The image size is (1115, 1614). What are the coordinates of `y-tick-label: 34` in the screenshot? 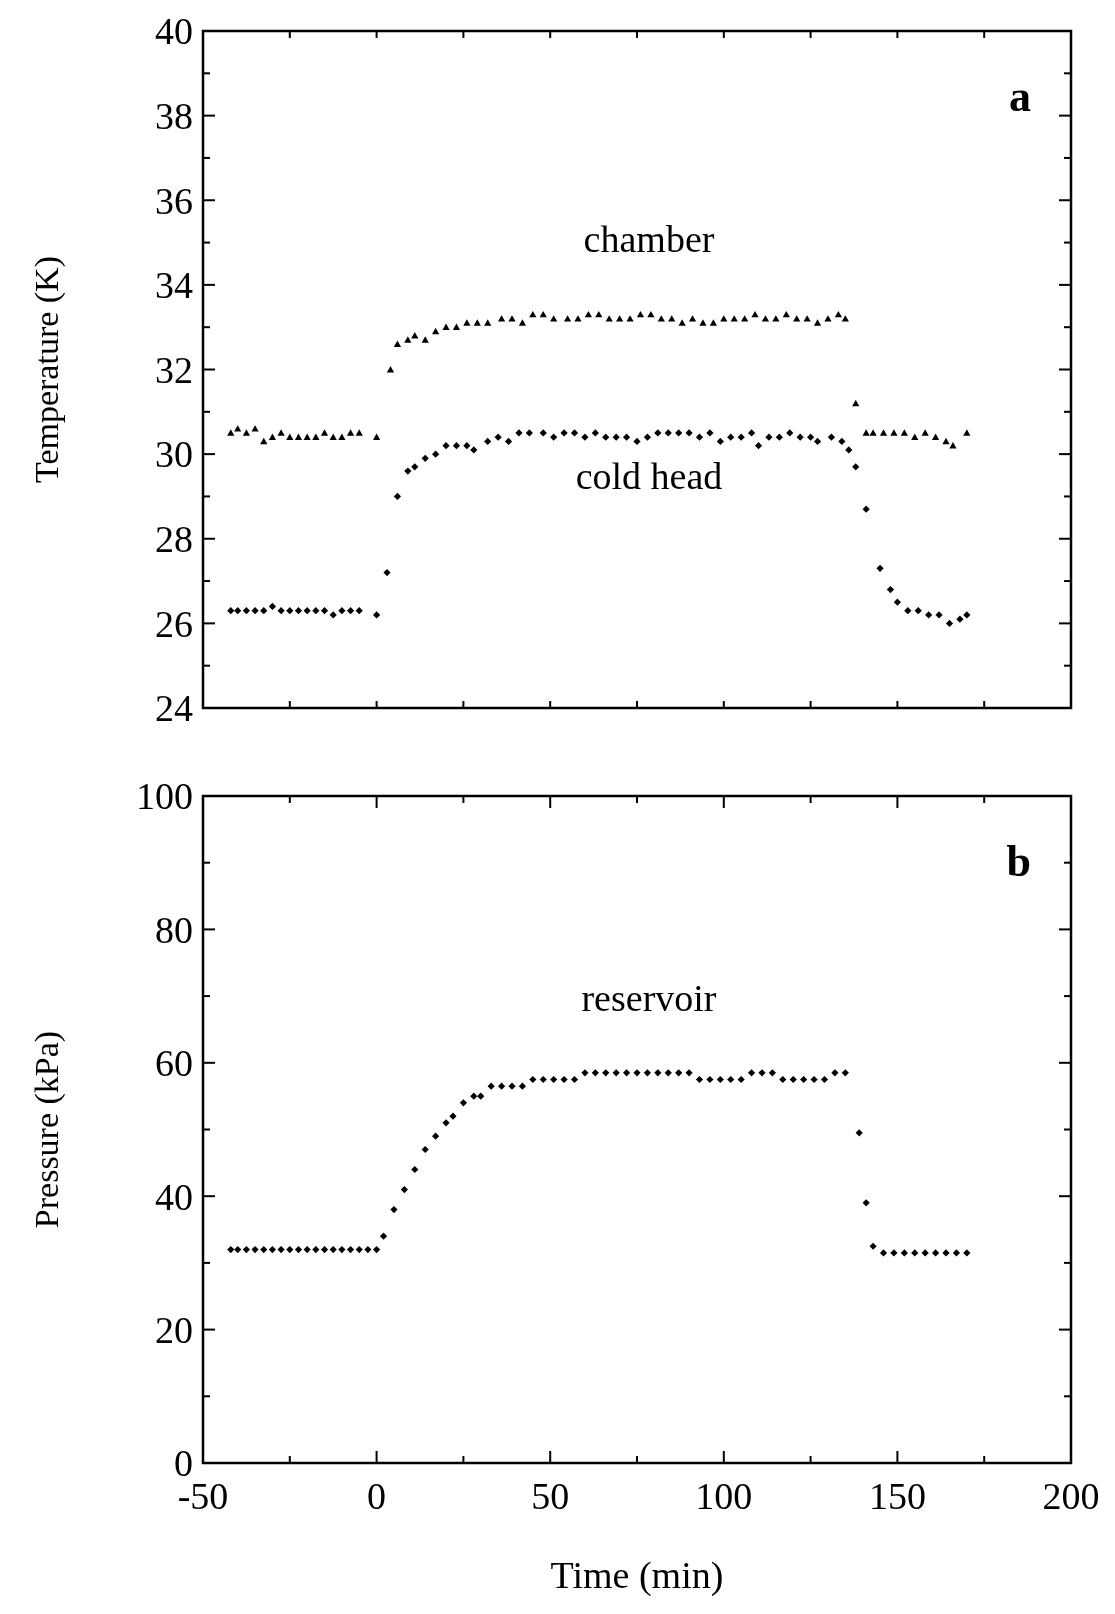 It's located at (174, 285).